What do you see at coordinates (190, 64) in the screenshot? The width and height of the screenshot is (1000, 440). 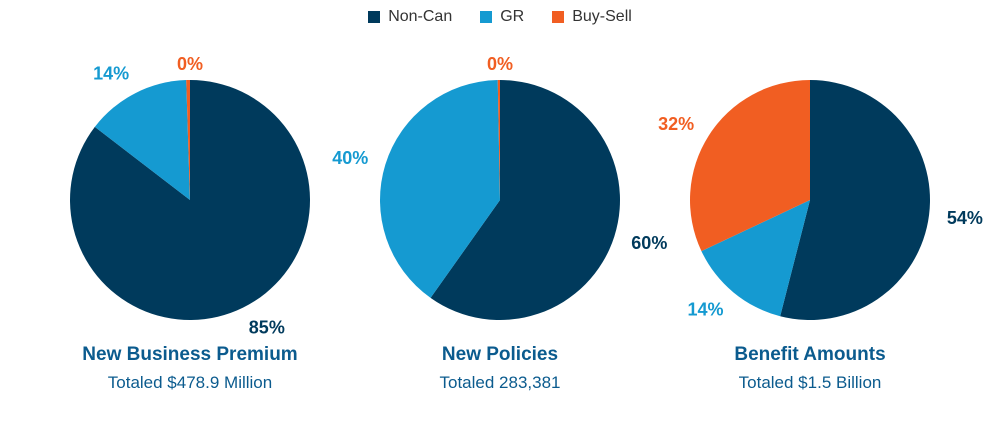 I see `pie-1-label-buy-sell: 0%` at bounding box center [190, 64].